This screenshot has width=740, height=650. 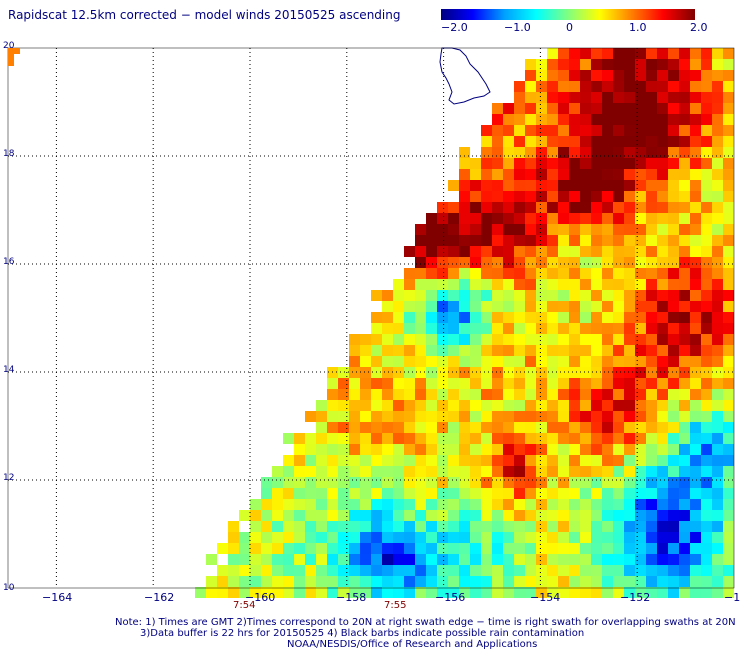 What do you see at coordinates (568, 14) in the screenshot?
I see `colorbar` at bounding box center [568, 14].